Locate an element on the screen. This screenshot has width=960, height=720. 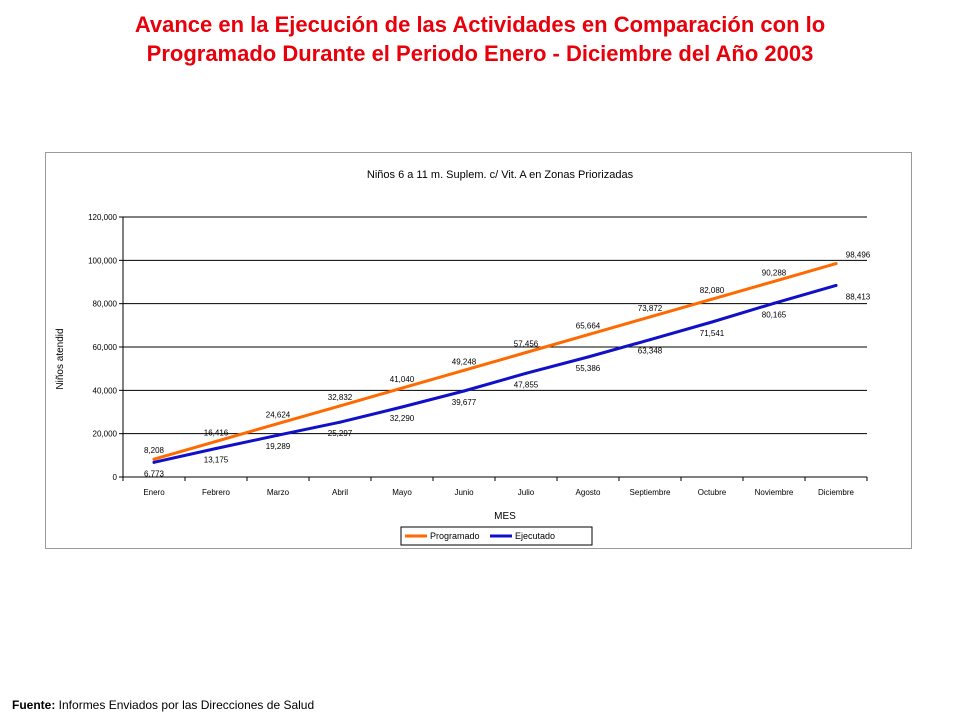
data-label: 41,040 is located at coordinates (402, 379).